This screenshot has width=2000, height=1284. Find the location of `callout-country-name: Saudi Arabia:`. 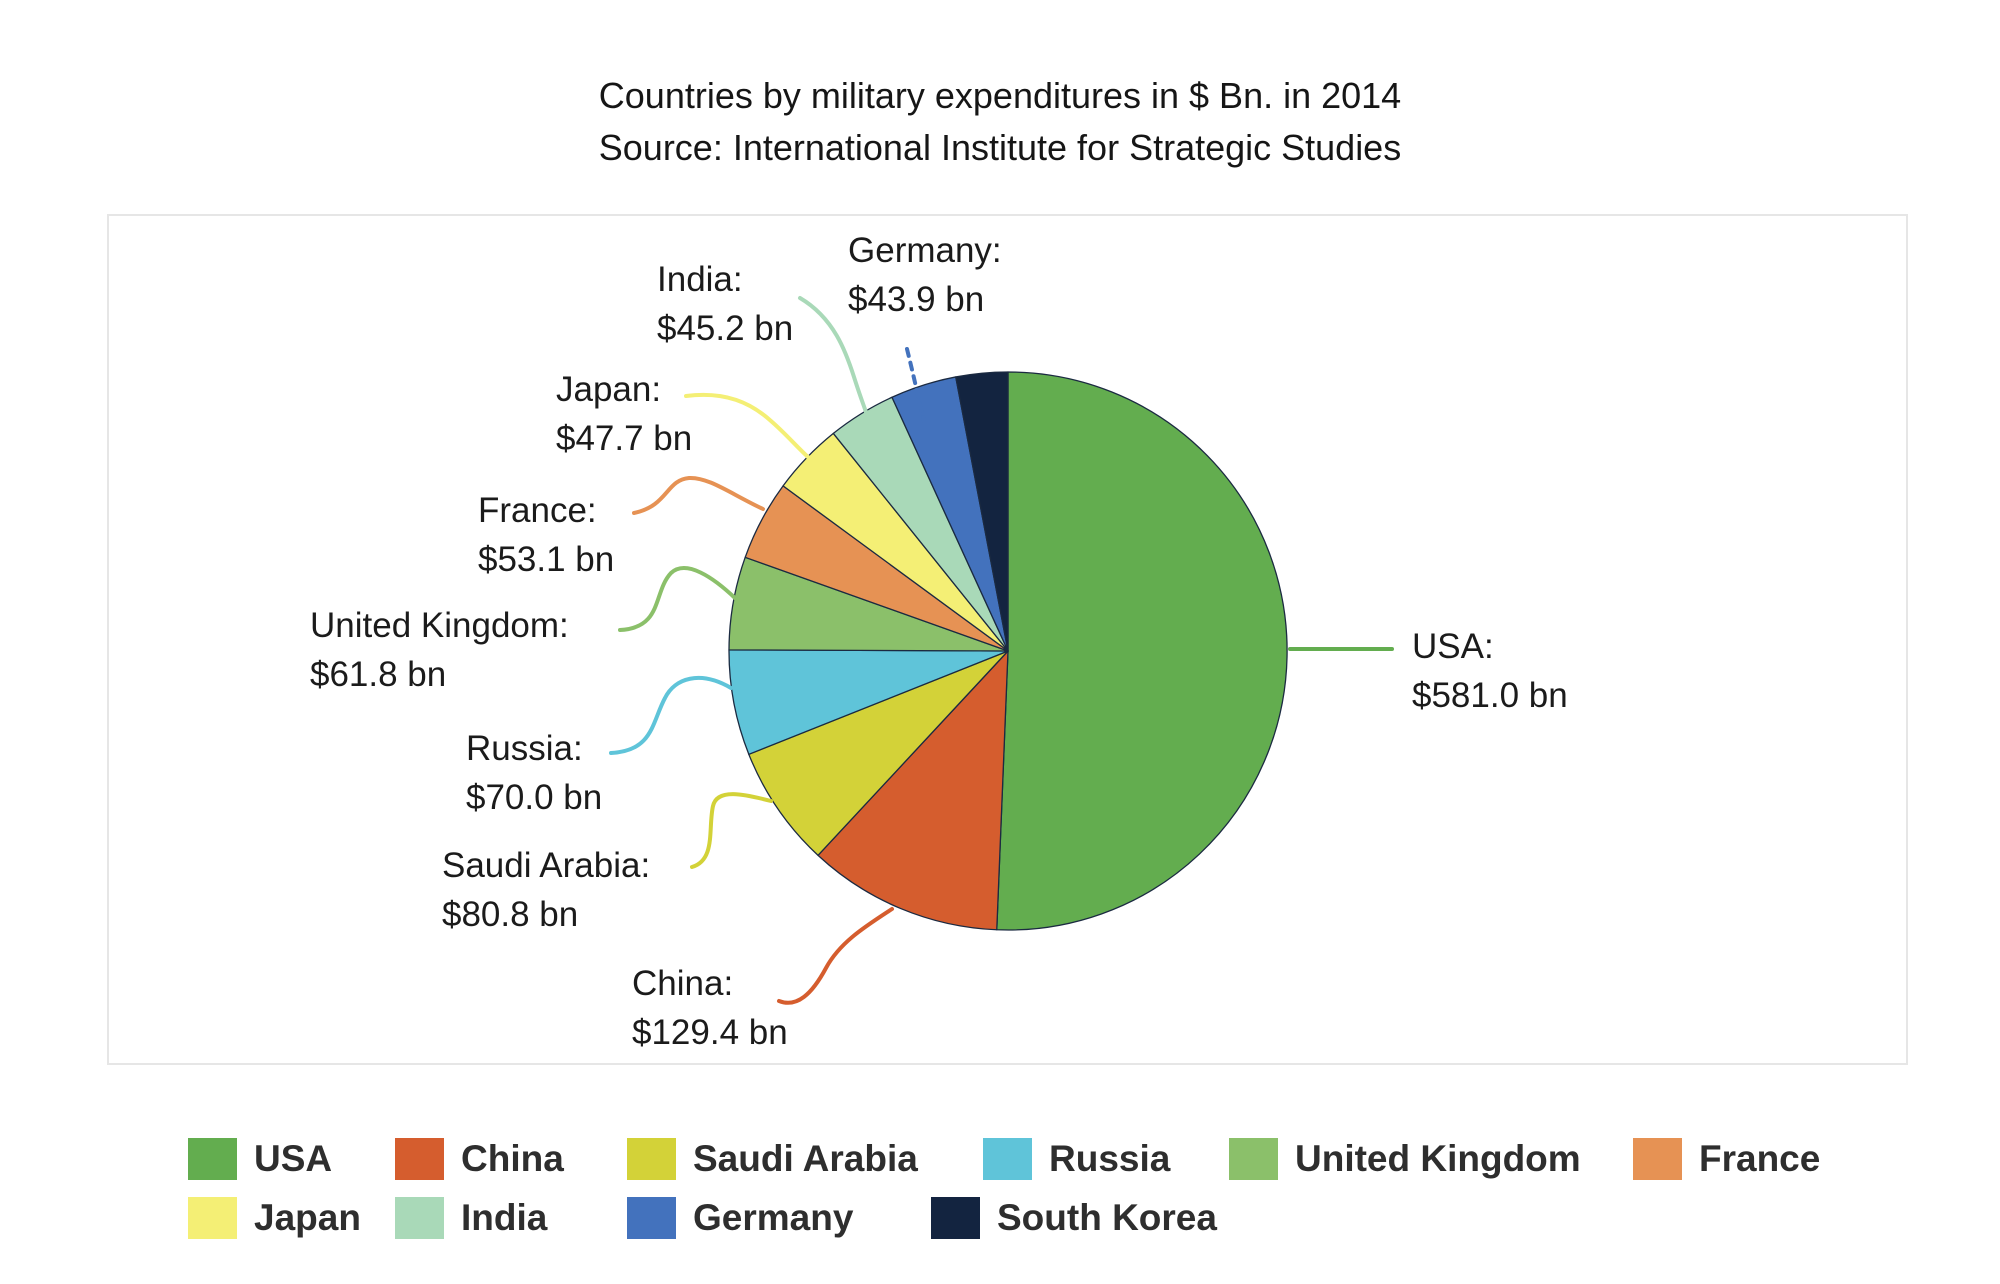

callout-country-name: Saudi Arabia: is located at coordinates (546, 865).